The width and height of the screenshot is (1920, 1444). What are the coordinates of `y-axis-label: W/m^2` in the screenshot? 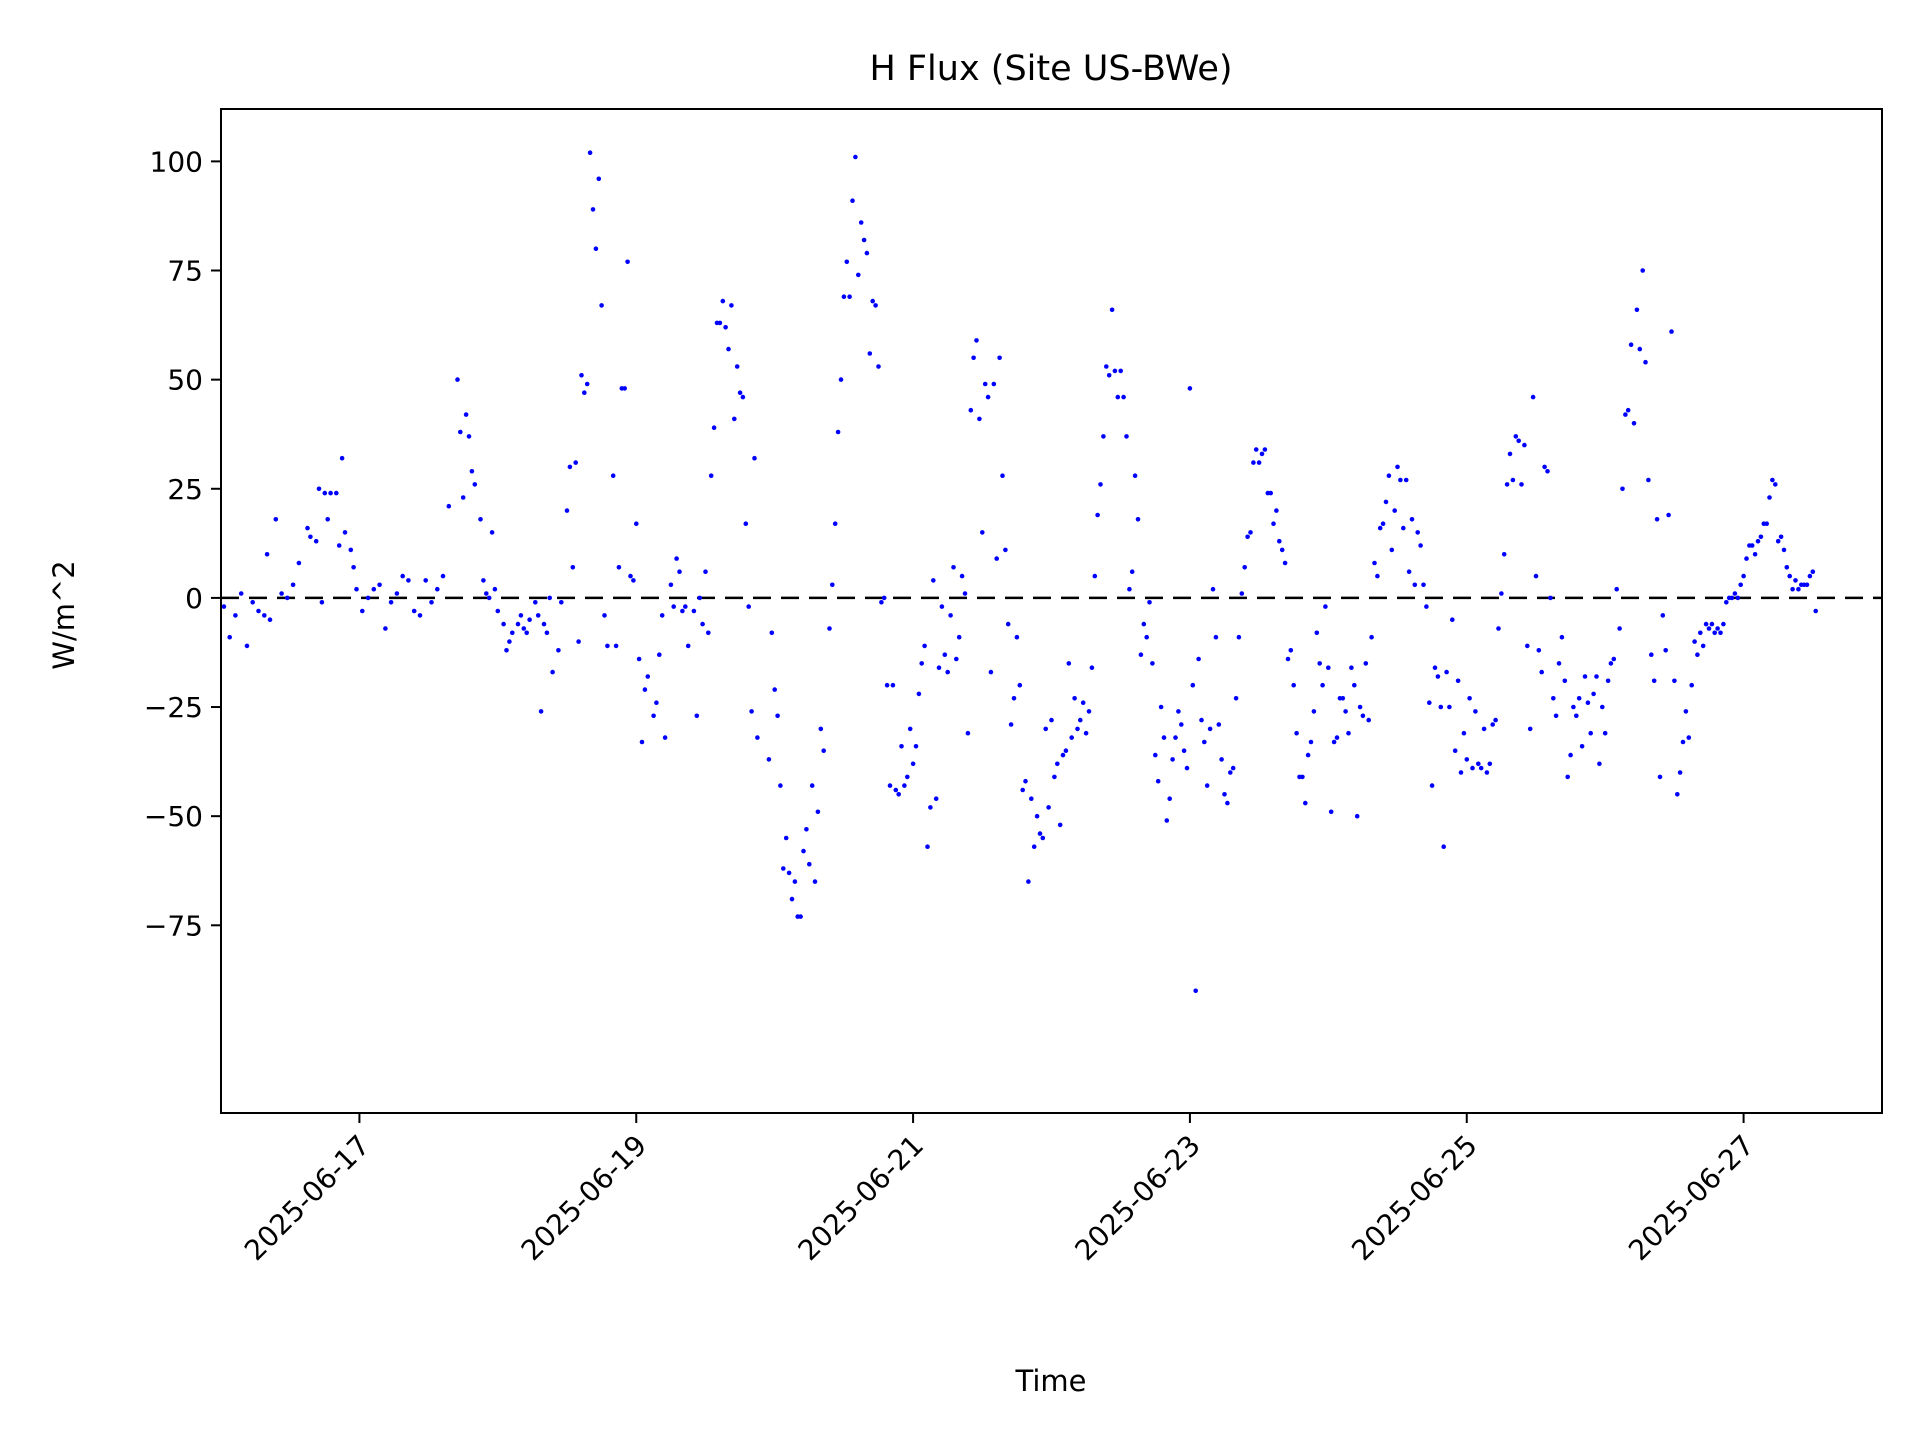 It's located at (64, 614).